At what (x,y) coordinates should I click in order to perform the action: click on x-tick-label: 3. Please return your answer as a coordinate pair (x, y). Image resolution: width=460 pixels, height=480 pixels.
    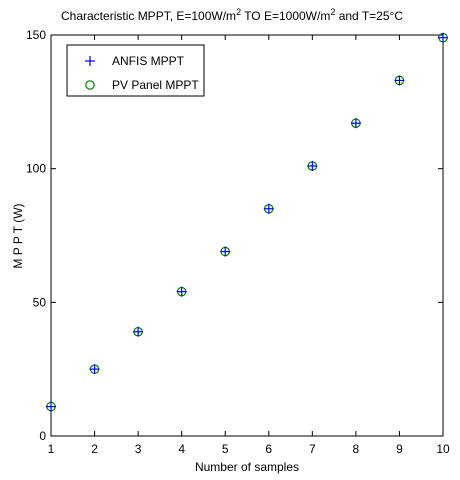
    Looking at the image, I should click on (138, 449).